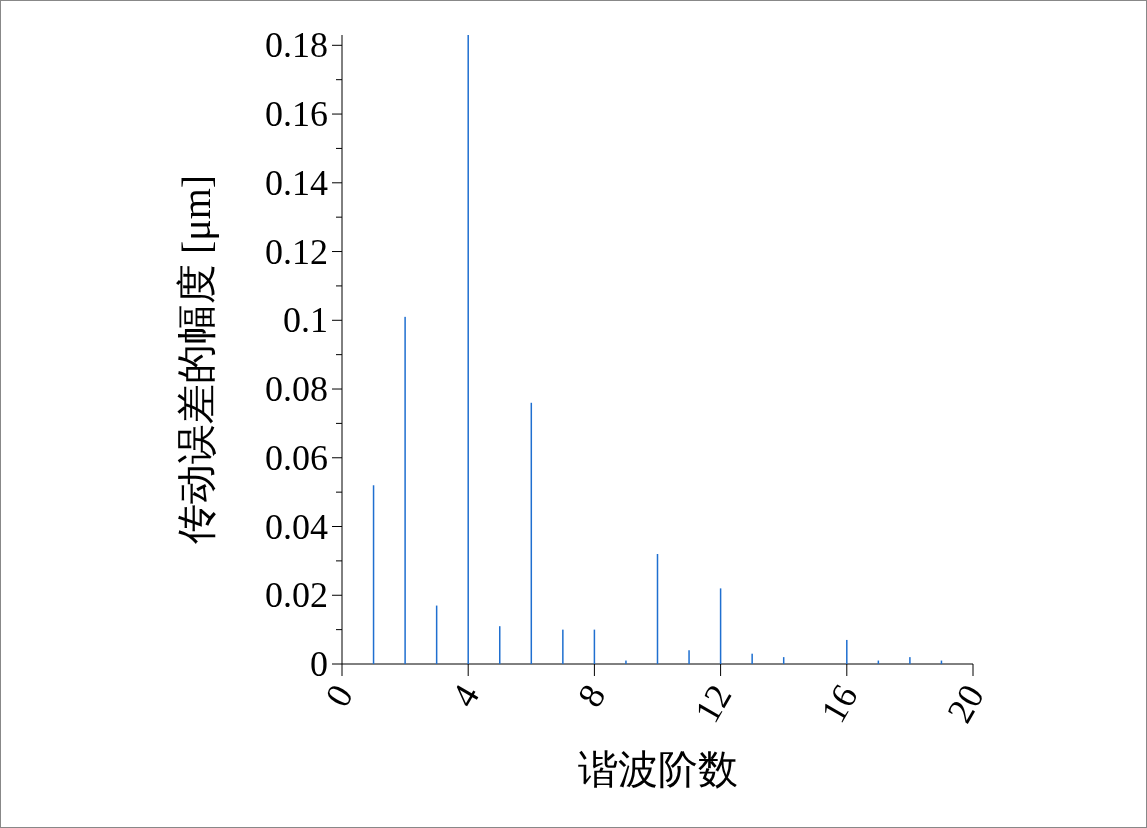  Describe the element at coordinates (465, 696) in the screenshot. I see `x-tick-label: 4` at that location.